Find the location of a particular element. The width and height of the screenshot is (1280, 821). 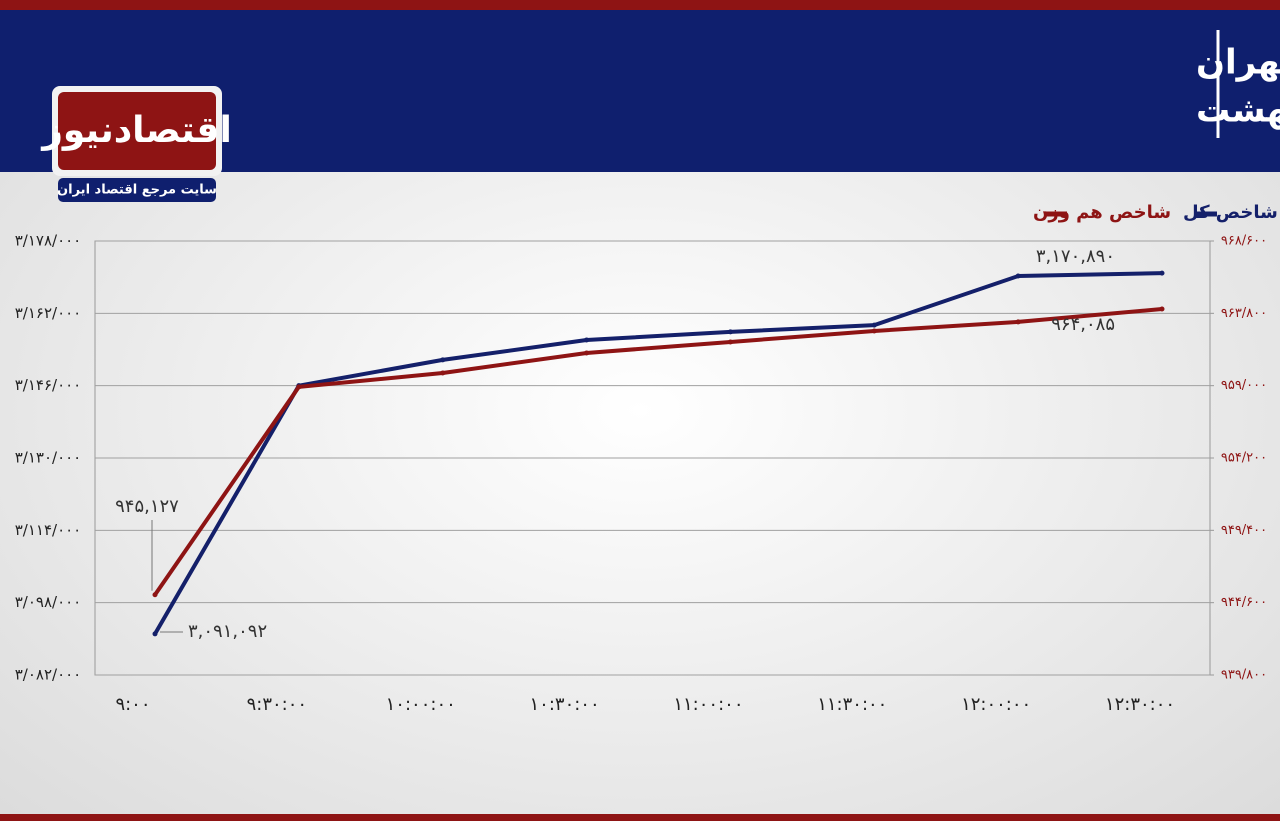

y-tick-label: ۳/۱۴۶/۰۰۰ is located at coordinates (48, 385).